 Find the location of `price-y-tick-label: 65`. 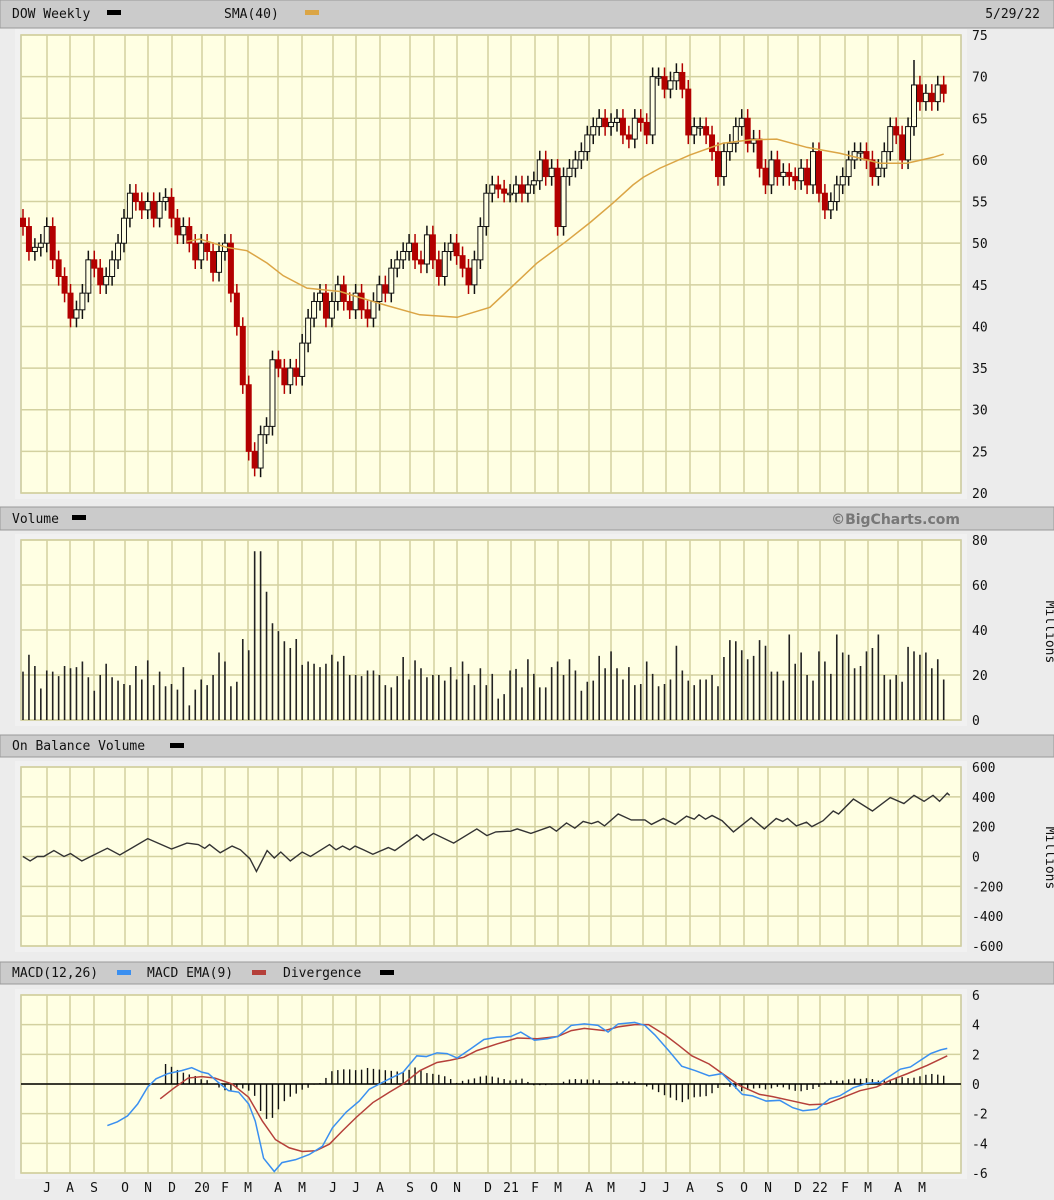

price-y-tick-label: 65 is located at coordinates (980, 119).